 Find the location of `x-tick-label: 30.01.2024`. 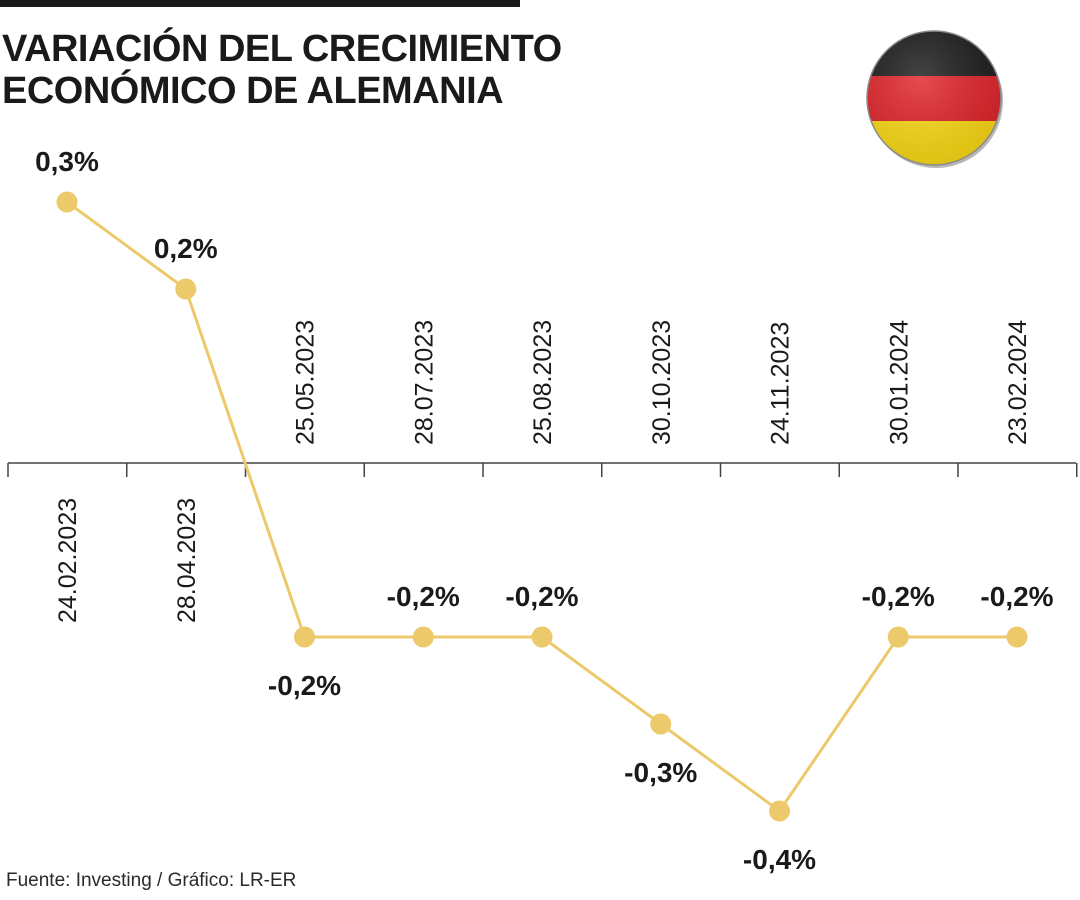

x-tick-label: 30.01.2024 is located at coordinates (899, 382).